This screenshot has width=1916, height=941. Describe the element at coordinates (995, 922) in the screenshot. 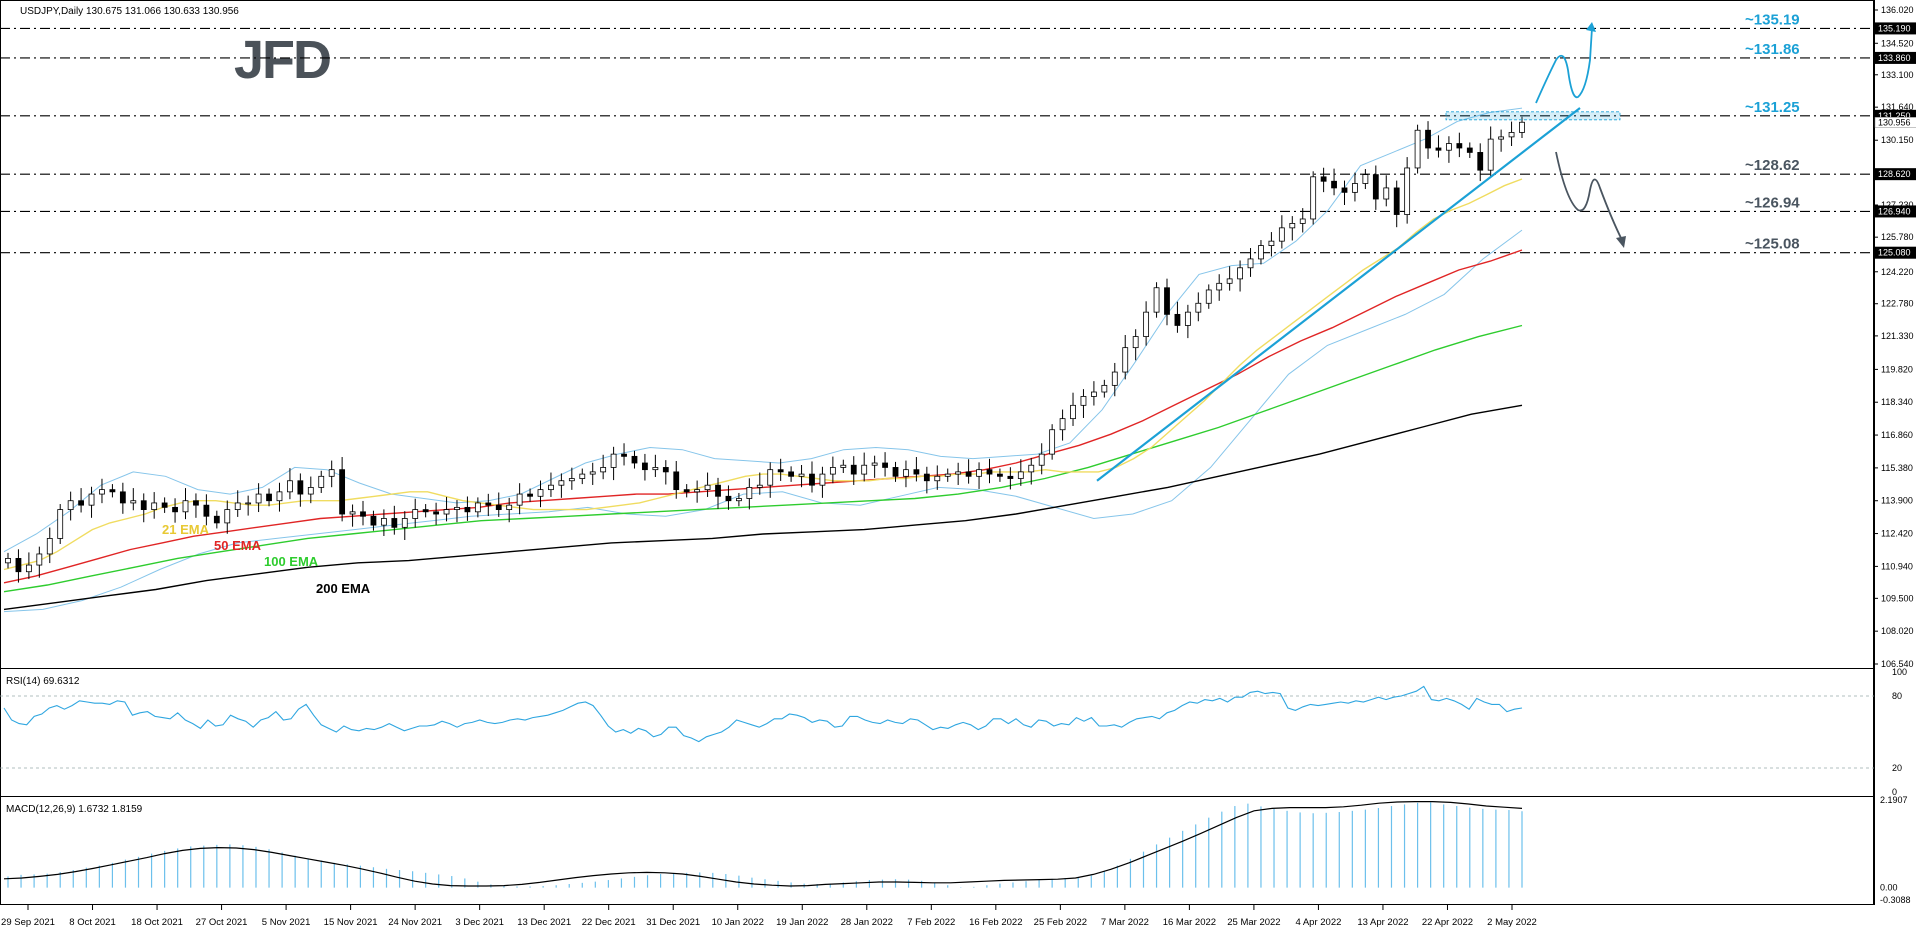

I see `date-tick-label: 16 Feb 2022` at that location.